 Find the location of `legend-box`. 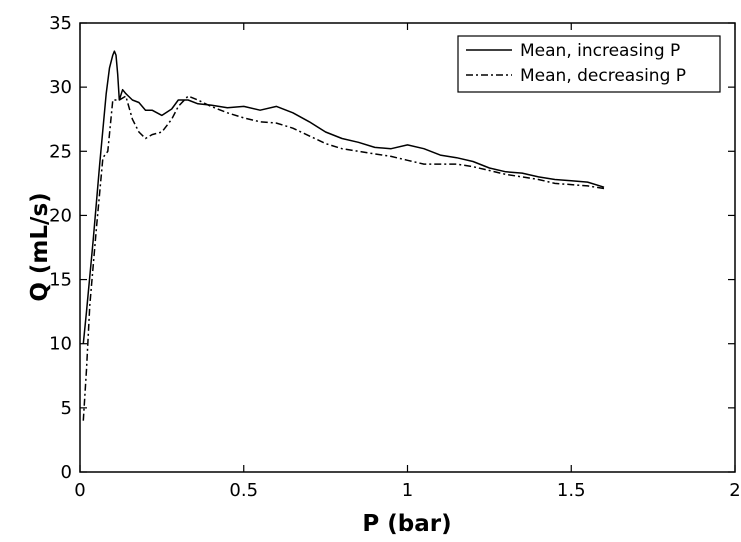

legend-box is located at coordinates (589, 64).